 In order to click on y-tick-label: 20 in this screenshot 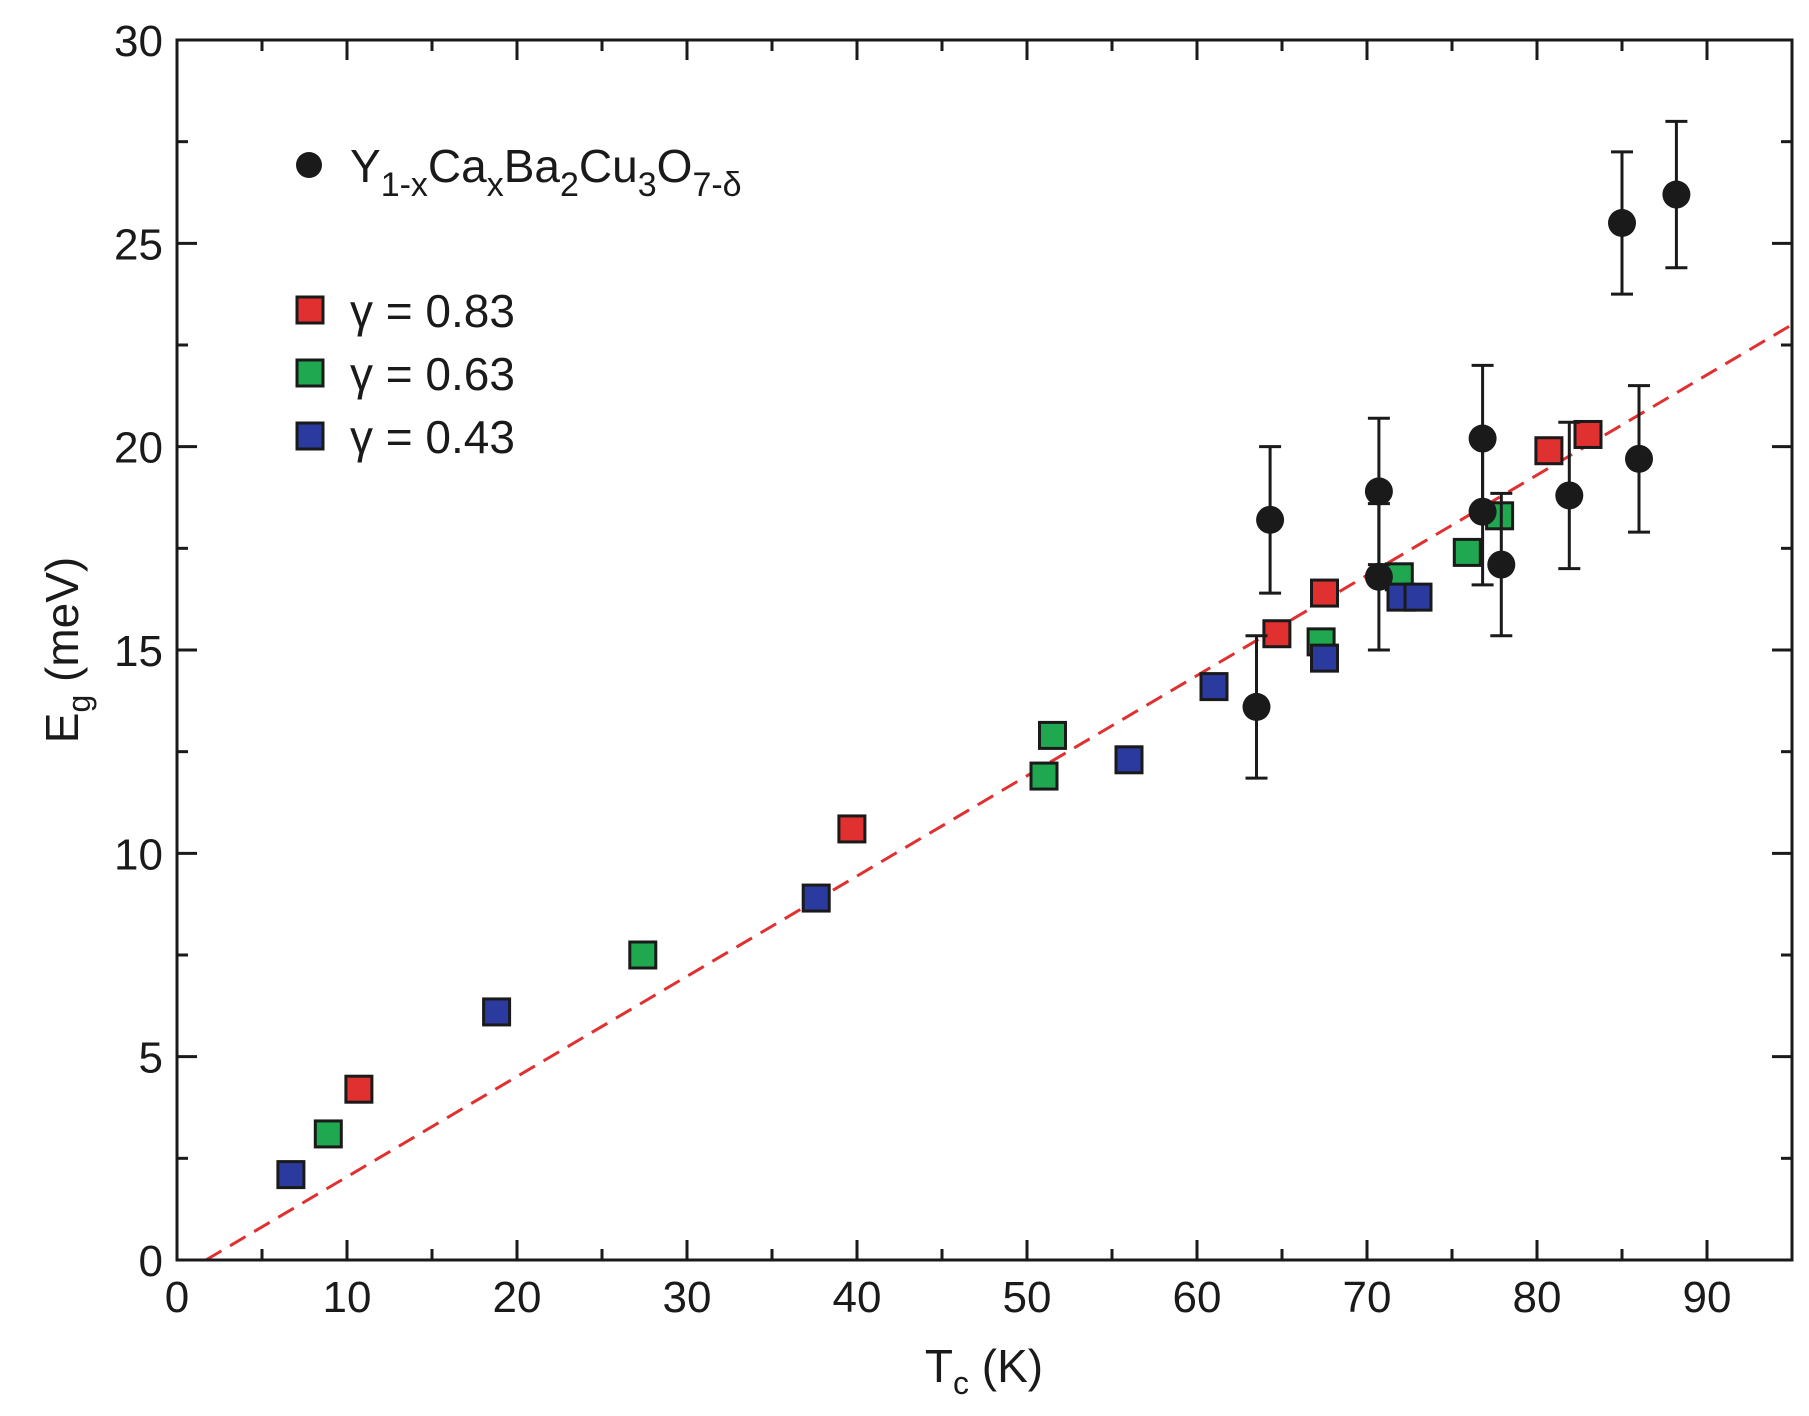, I will do `click(138, 448)`.